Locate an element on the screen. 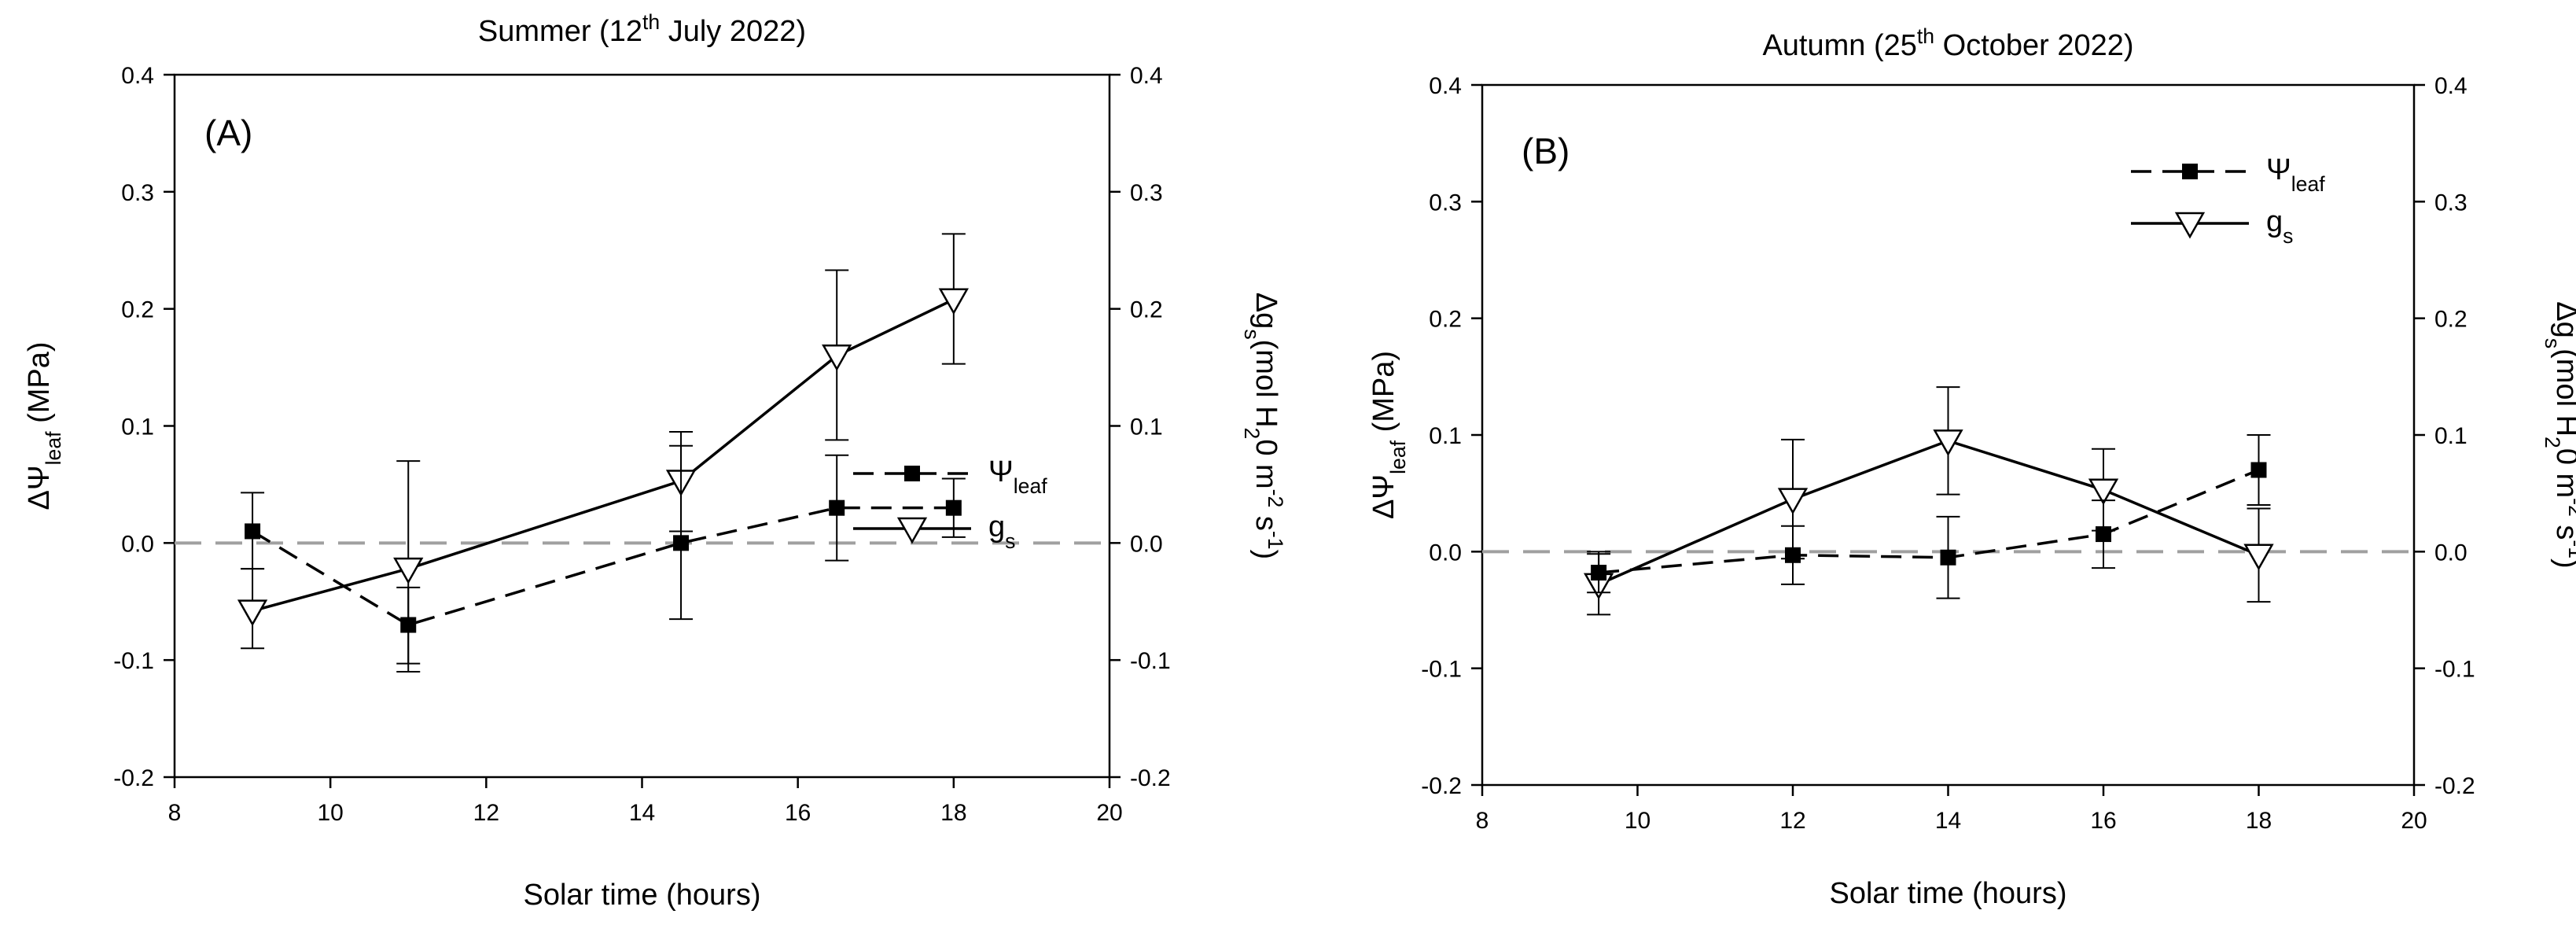  panel-label: (B) is located at coordinates (1546, 151).